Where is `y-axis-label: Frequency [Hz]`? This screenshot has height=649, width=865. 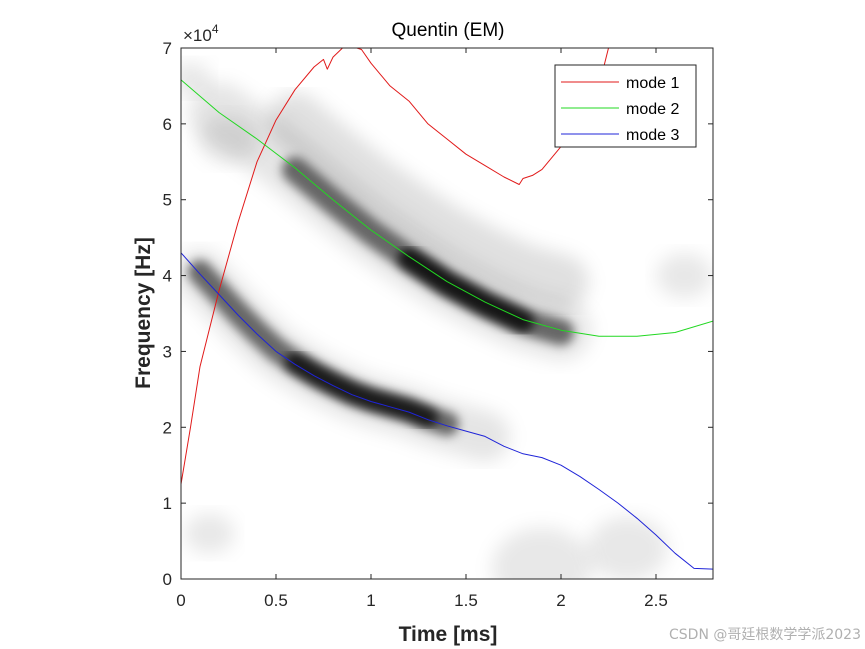
y-axis-label: Frequency [Hz] is located at coordinates (143, 313).